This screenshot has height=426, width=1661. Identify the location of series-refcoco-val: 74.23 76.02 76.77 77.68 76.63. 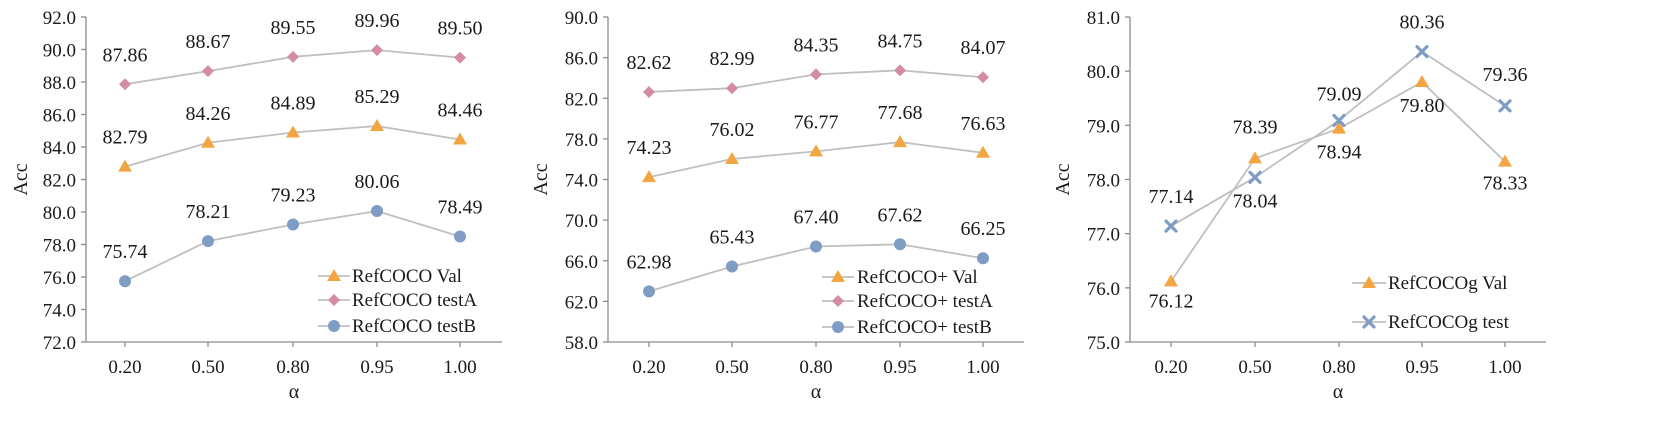
(816, 142).